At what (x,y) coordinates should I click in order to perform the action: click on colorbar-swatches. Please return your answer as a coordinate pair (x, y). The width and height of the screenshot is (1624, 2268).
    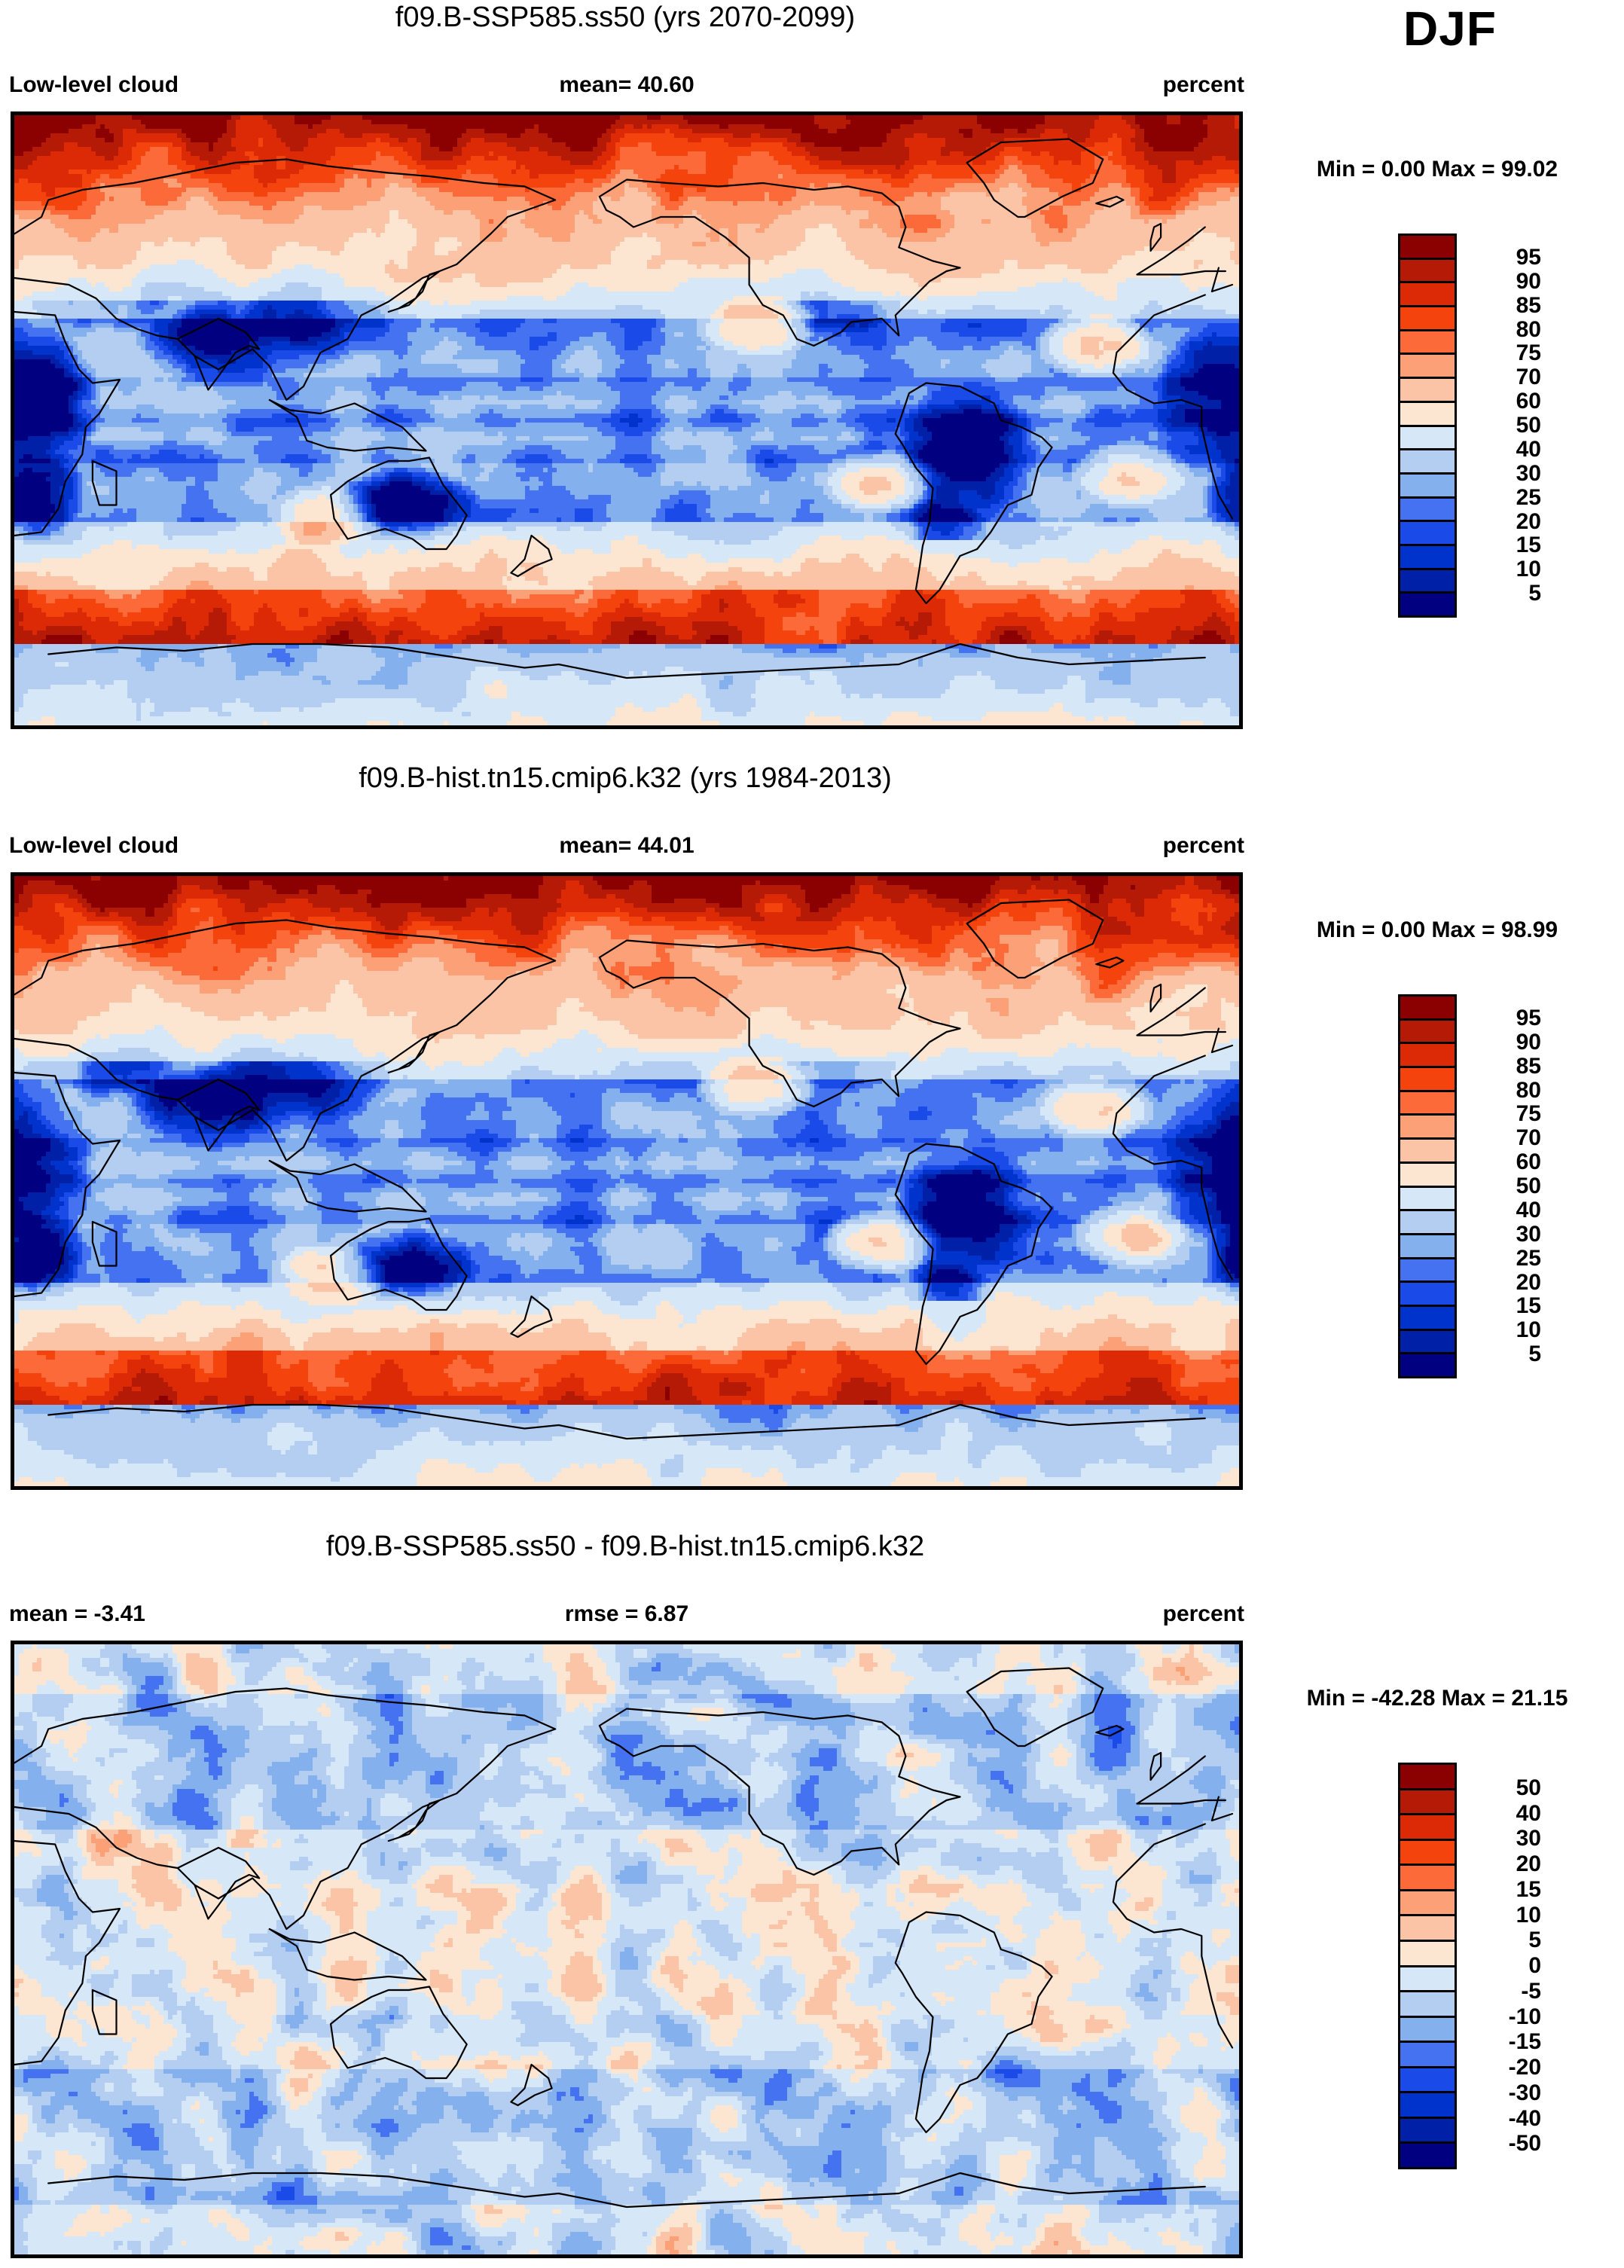
    Looking at the image, I should click on (1428, 426).